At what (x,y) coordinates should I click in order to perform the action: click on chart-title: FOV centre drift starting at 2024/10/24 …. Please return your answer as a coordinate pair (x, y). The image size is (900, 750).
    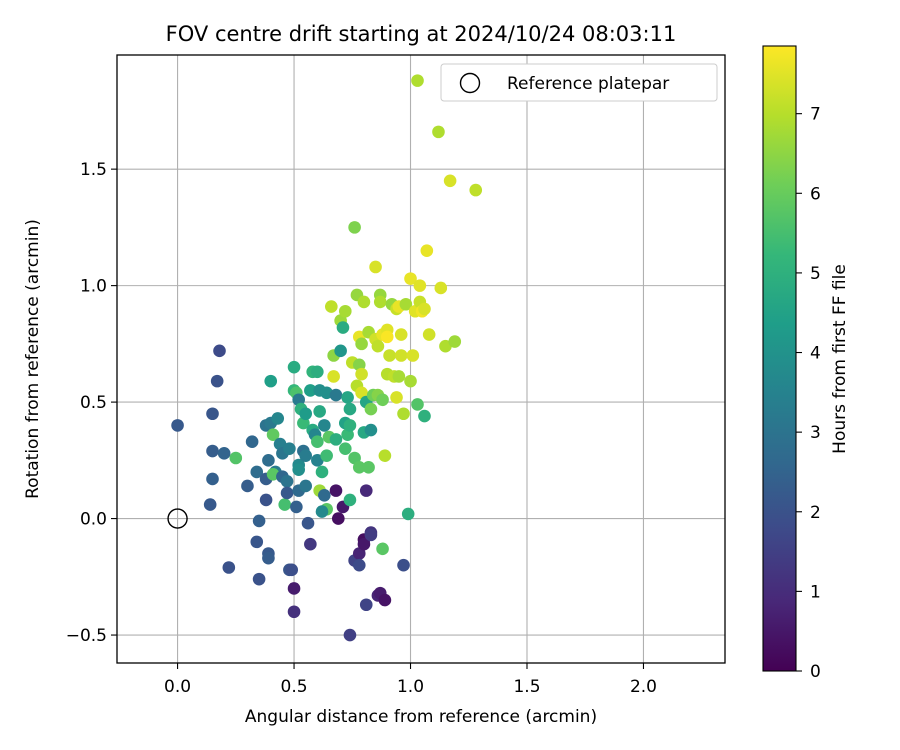
    Looking at the image, I should click on (421, 34).